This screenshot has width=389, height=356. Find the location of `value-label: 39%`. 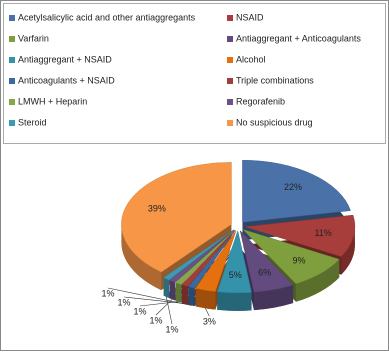

value-label: 39% is located at coordinates (157, 209).